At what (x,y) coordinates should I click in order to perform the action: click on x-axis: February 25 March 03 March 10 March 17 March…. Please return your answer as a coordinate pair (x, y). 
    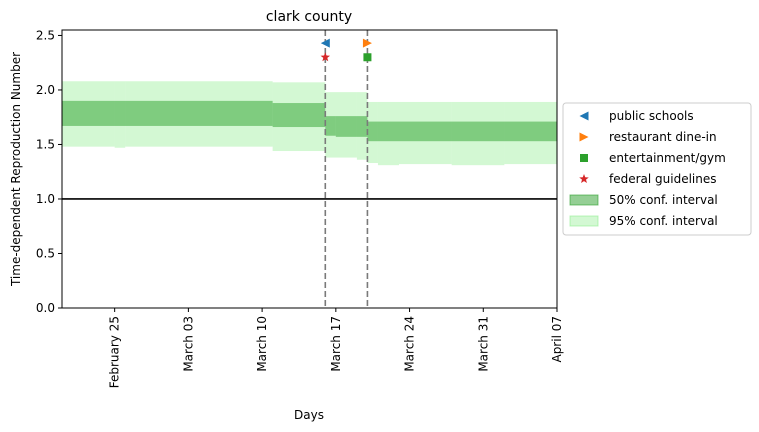
    Looking at the image, I should click on (336, 348).